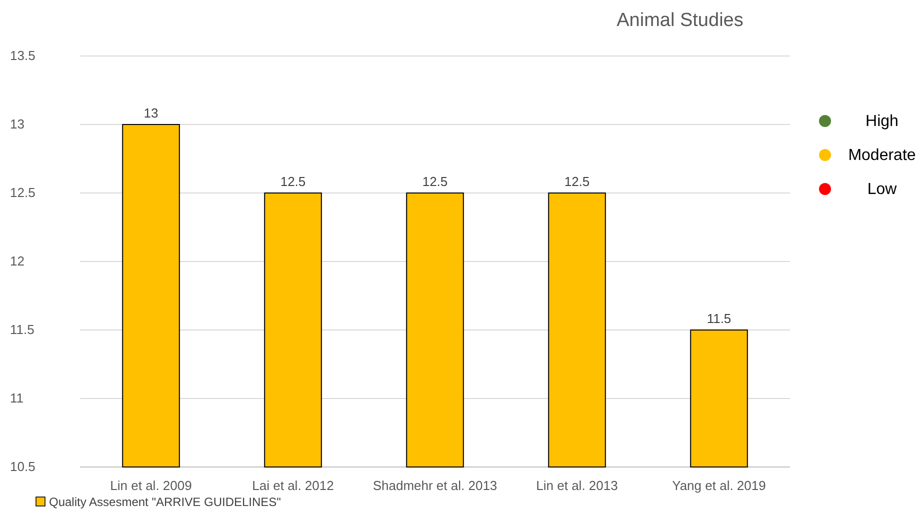 Image resolution: width=922 pixels, height=521 pixels. I want to click on text: High, so click(882, 121).